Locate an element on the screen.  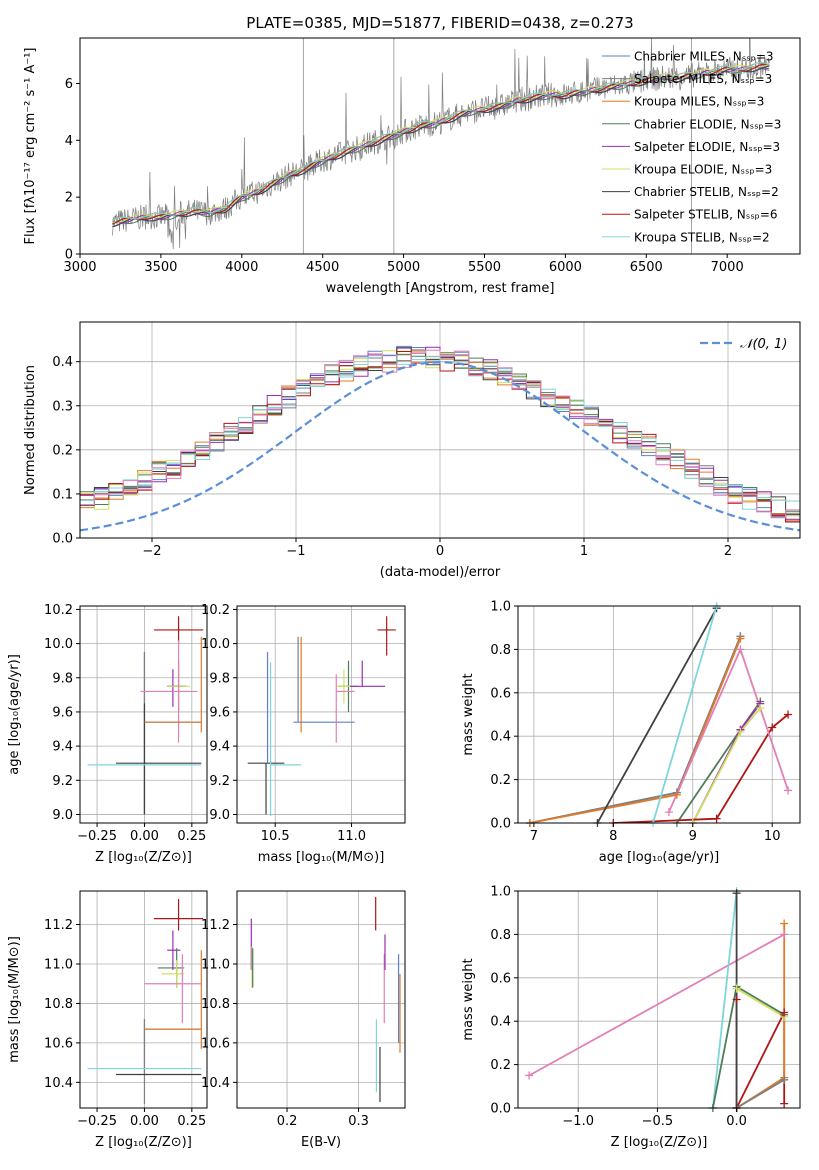
y-axis-label: mass [log₁₀(M/M⊙)] is located at coordinates (14, 999).